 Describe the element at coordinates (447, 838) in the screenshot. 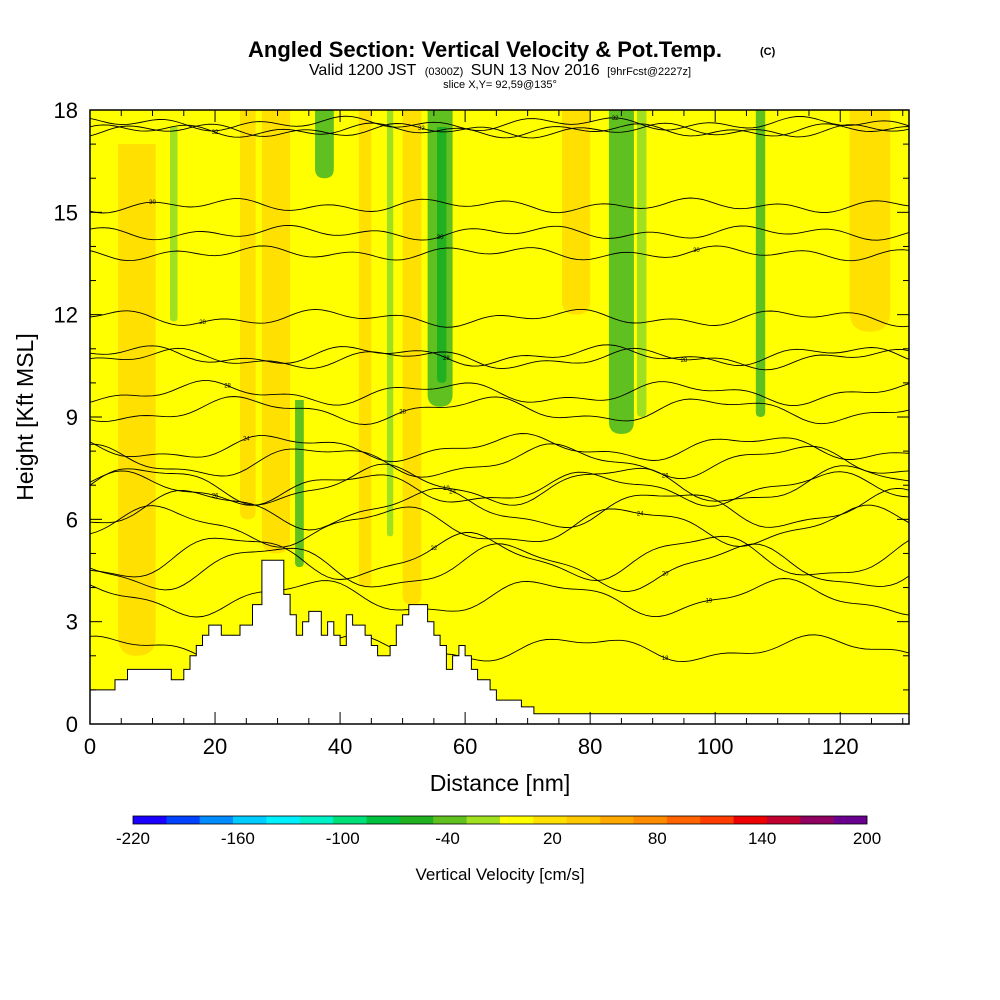

I see `colorbar-tick-label: -40` at that location.